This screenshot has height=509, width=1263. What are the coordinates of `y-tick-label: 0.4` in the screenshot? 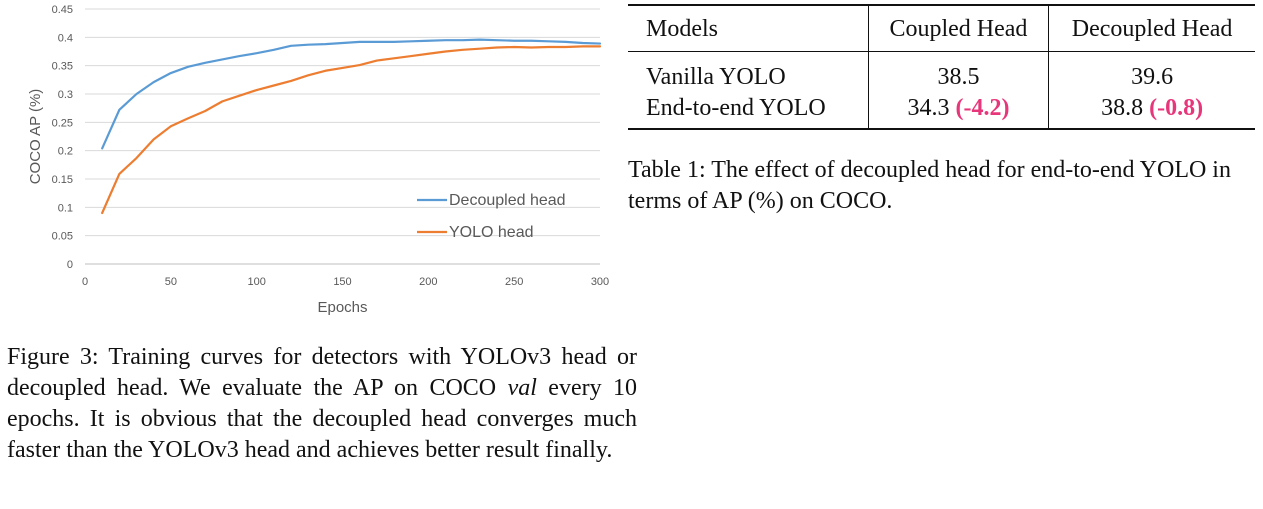 It's located at (65, 38).